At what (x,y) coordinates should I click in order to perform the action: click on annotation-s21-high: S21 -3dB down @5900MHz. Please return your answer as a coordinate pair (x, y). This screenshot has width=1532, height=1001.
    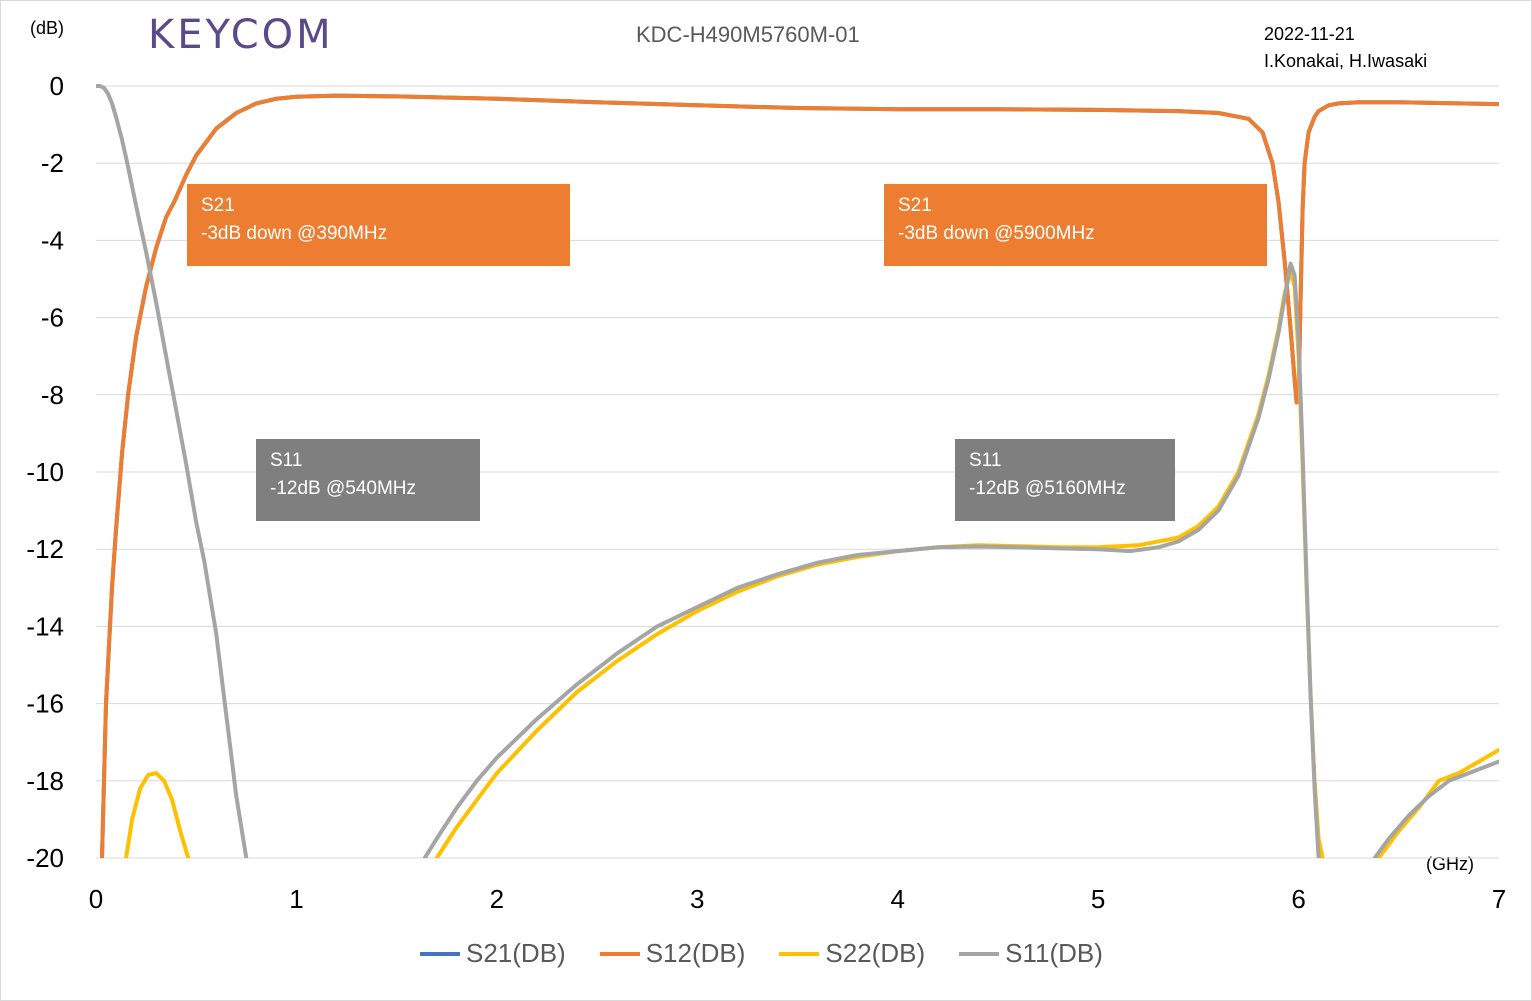
    Looking at the image, I should click on (1075, 225).